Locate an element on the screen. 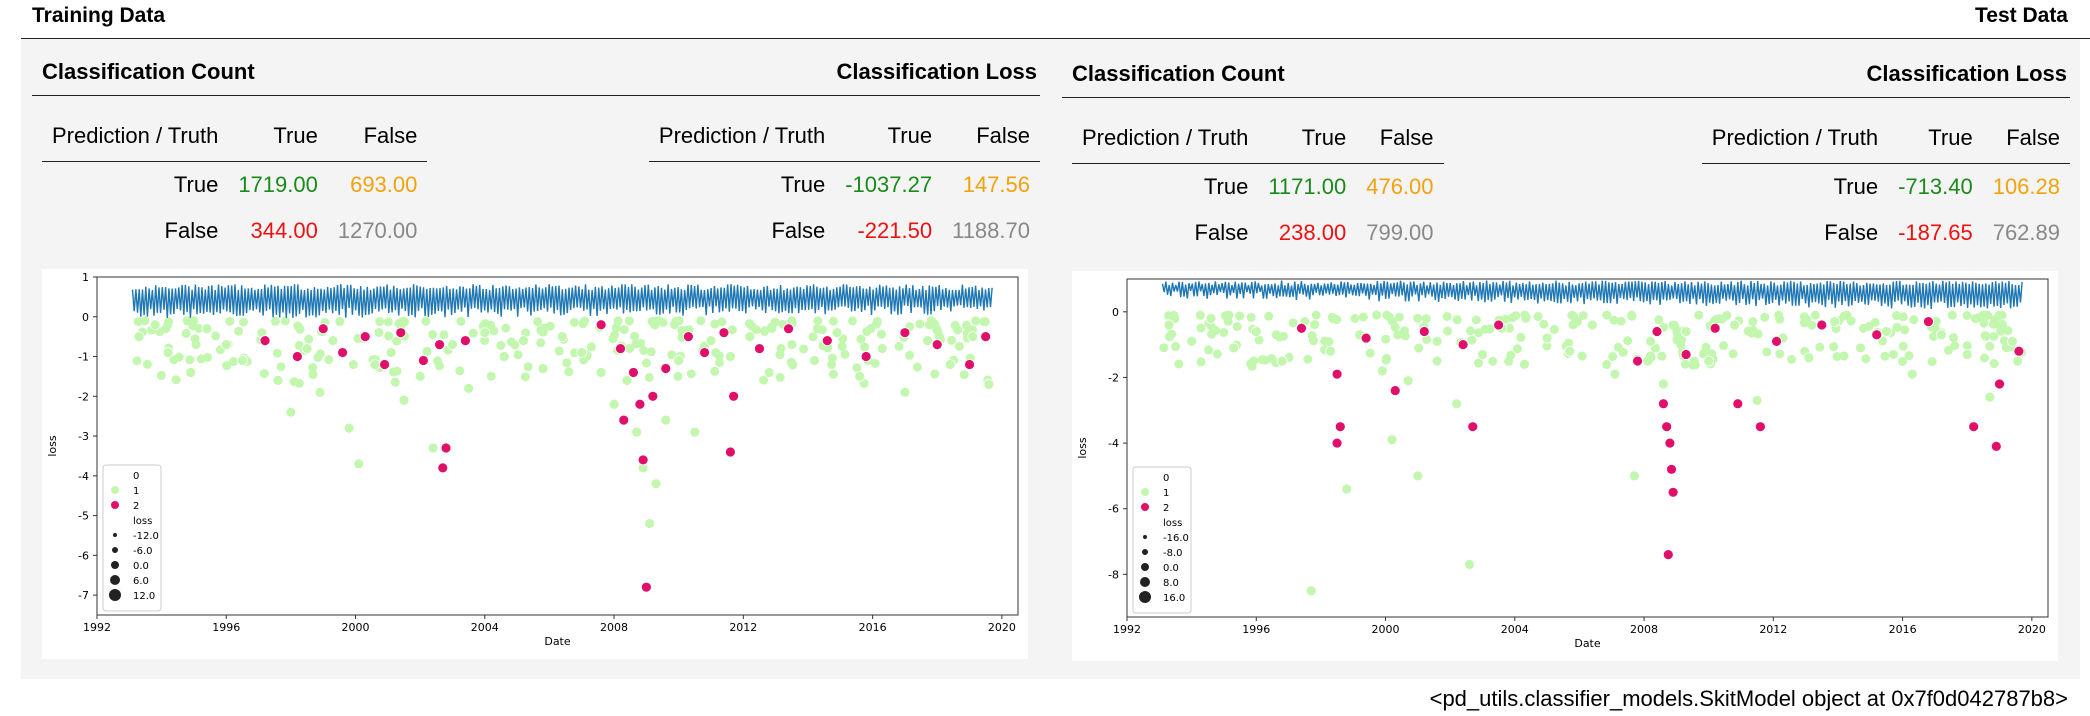 The image size is (2090, 716). true-negative-value: 762.89 is located at coordinates (2026, 232).